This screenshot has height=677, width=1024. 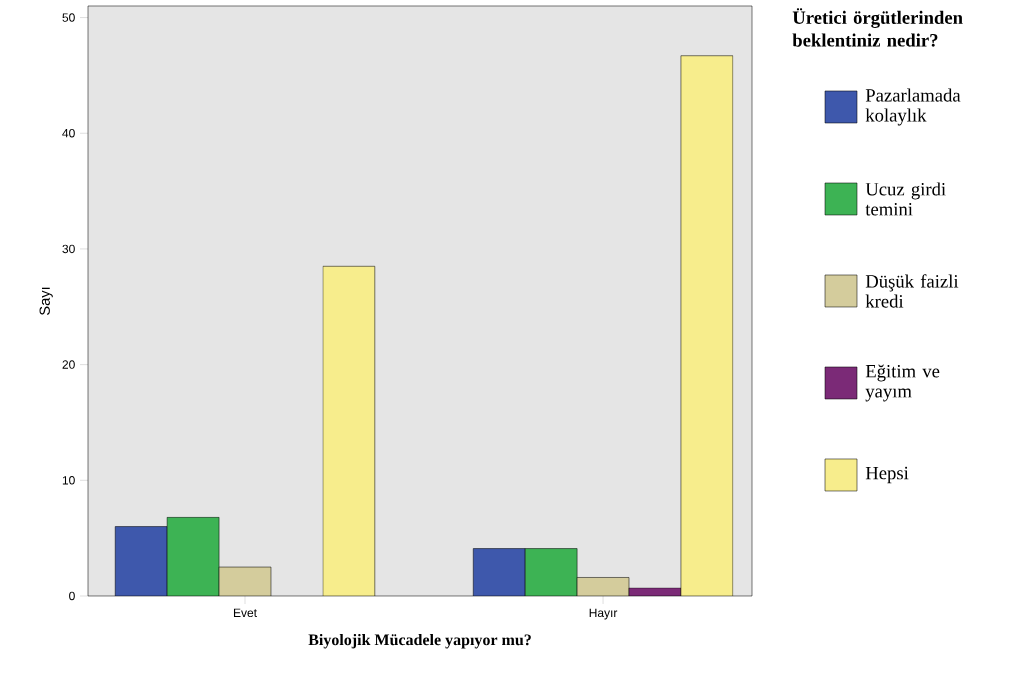 I want to click on legend-label: Ucuz girdi temini, so click(x=905, y=199).